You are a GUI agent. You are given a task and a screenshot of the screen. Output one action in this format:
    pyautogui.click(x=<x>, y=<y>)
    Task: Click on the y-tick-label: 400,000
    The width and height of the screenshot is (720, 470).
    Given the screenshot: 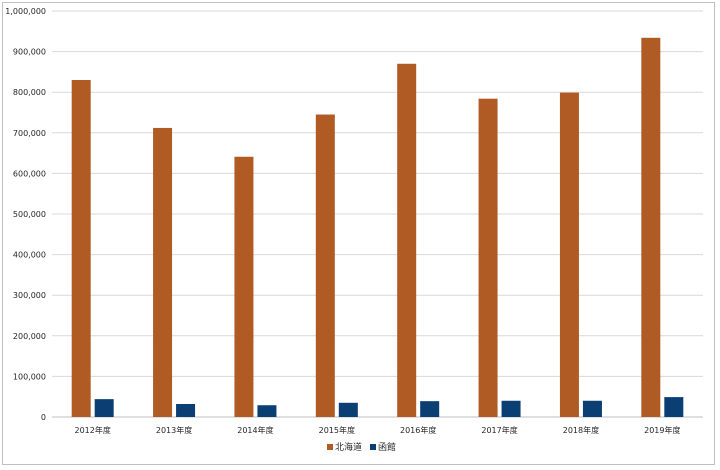 What is the action you would take?
    pyautogui.click(x=29, y=255)
    